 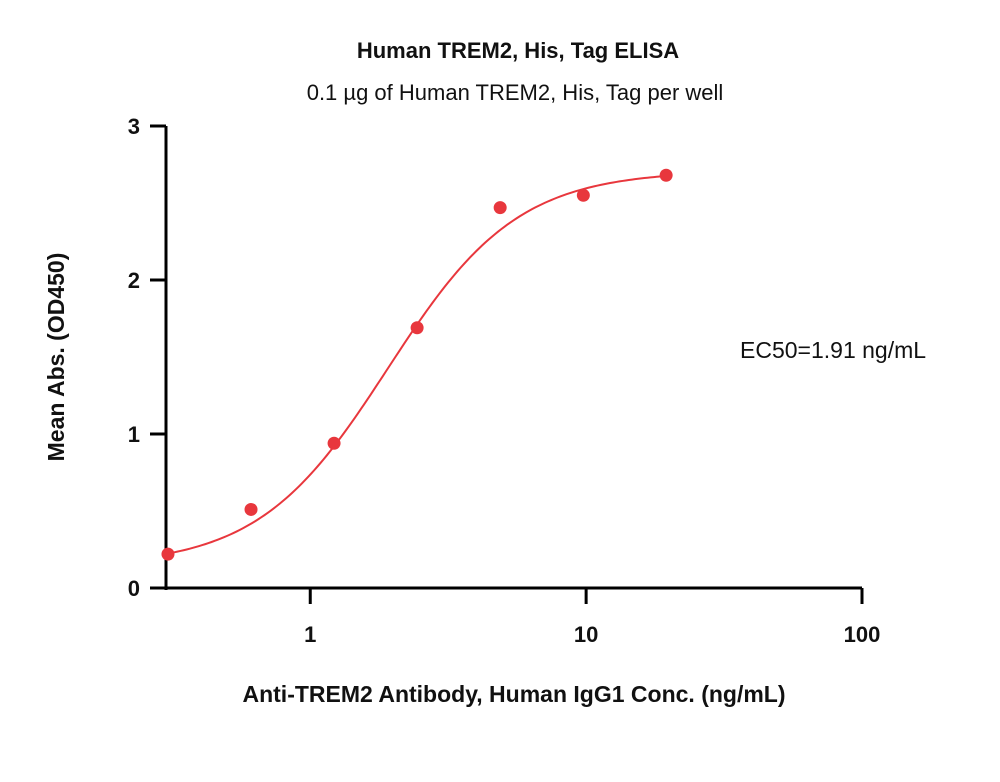 What do you see at coordinates (515, 92) in the screenshot?
I see `chart-subtitle: 0.1 µg of Human TREM2, His, Tag per well` at bounding box center [515, 92].